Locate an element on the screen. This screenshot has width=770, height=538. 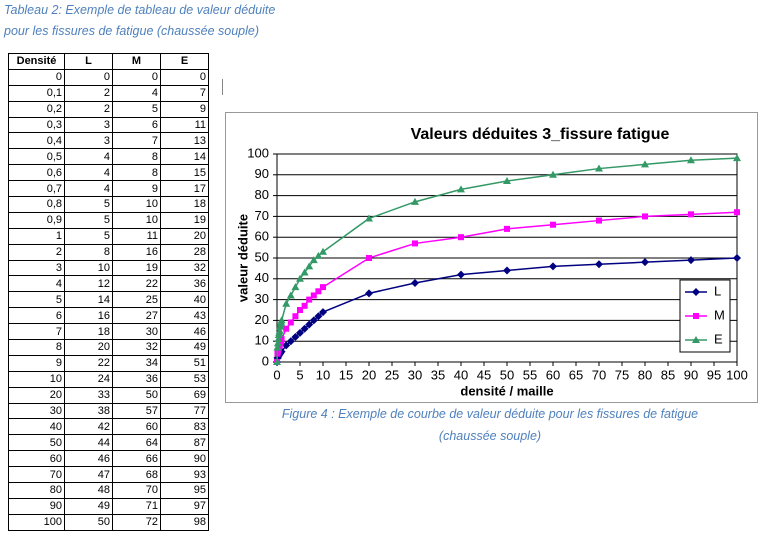
y-tick-label: 30 is located at coordinates (262, 298).